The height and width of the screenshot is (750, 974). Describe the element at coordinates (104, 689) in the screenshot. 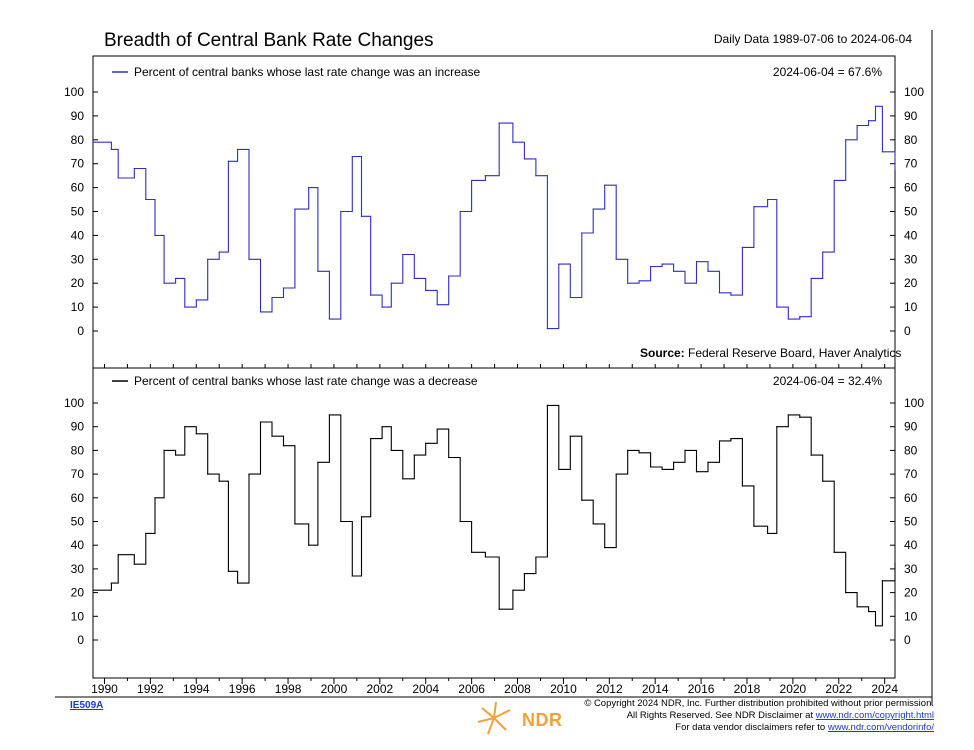

I see `x-tick-label: 1990` at that location.